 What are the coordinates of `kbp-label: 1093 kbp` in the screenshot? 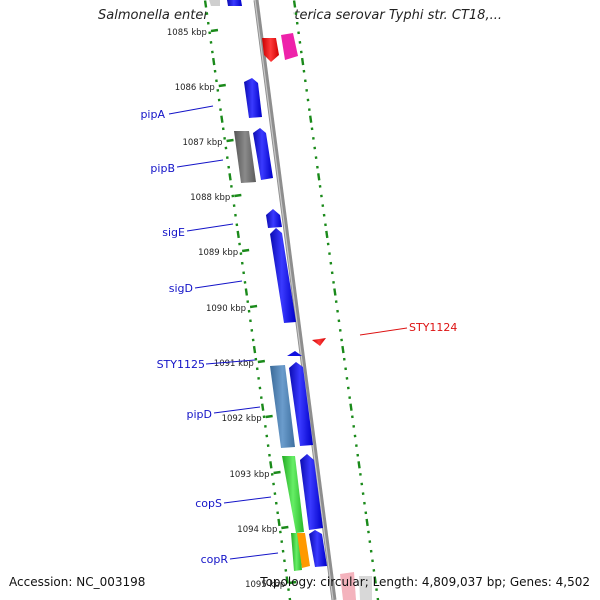 It's located at (250, 475).